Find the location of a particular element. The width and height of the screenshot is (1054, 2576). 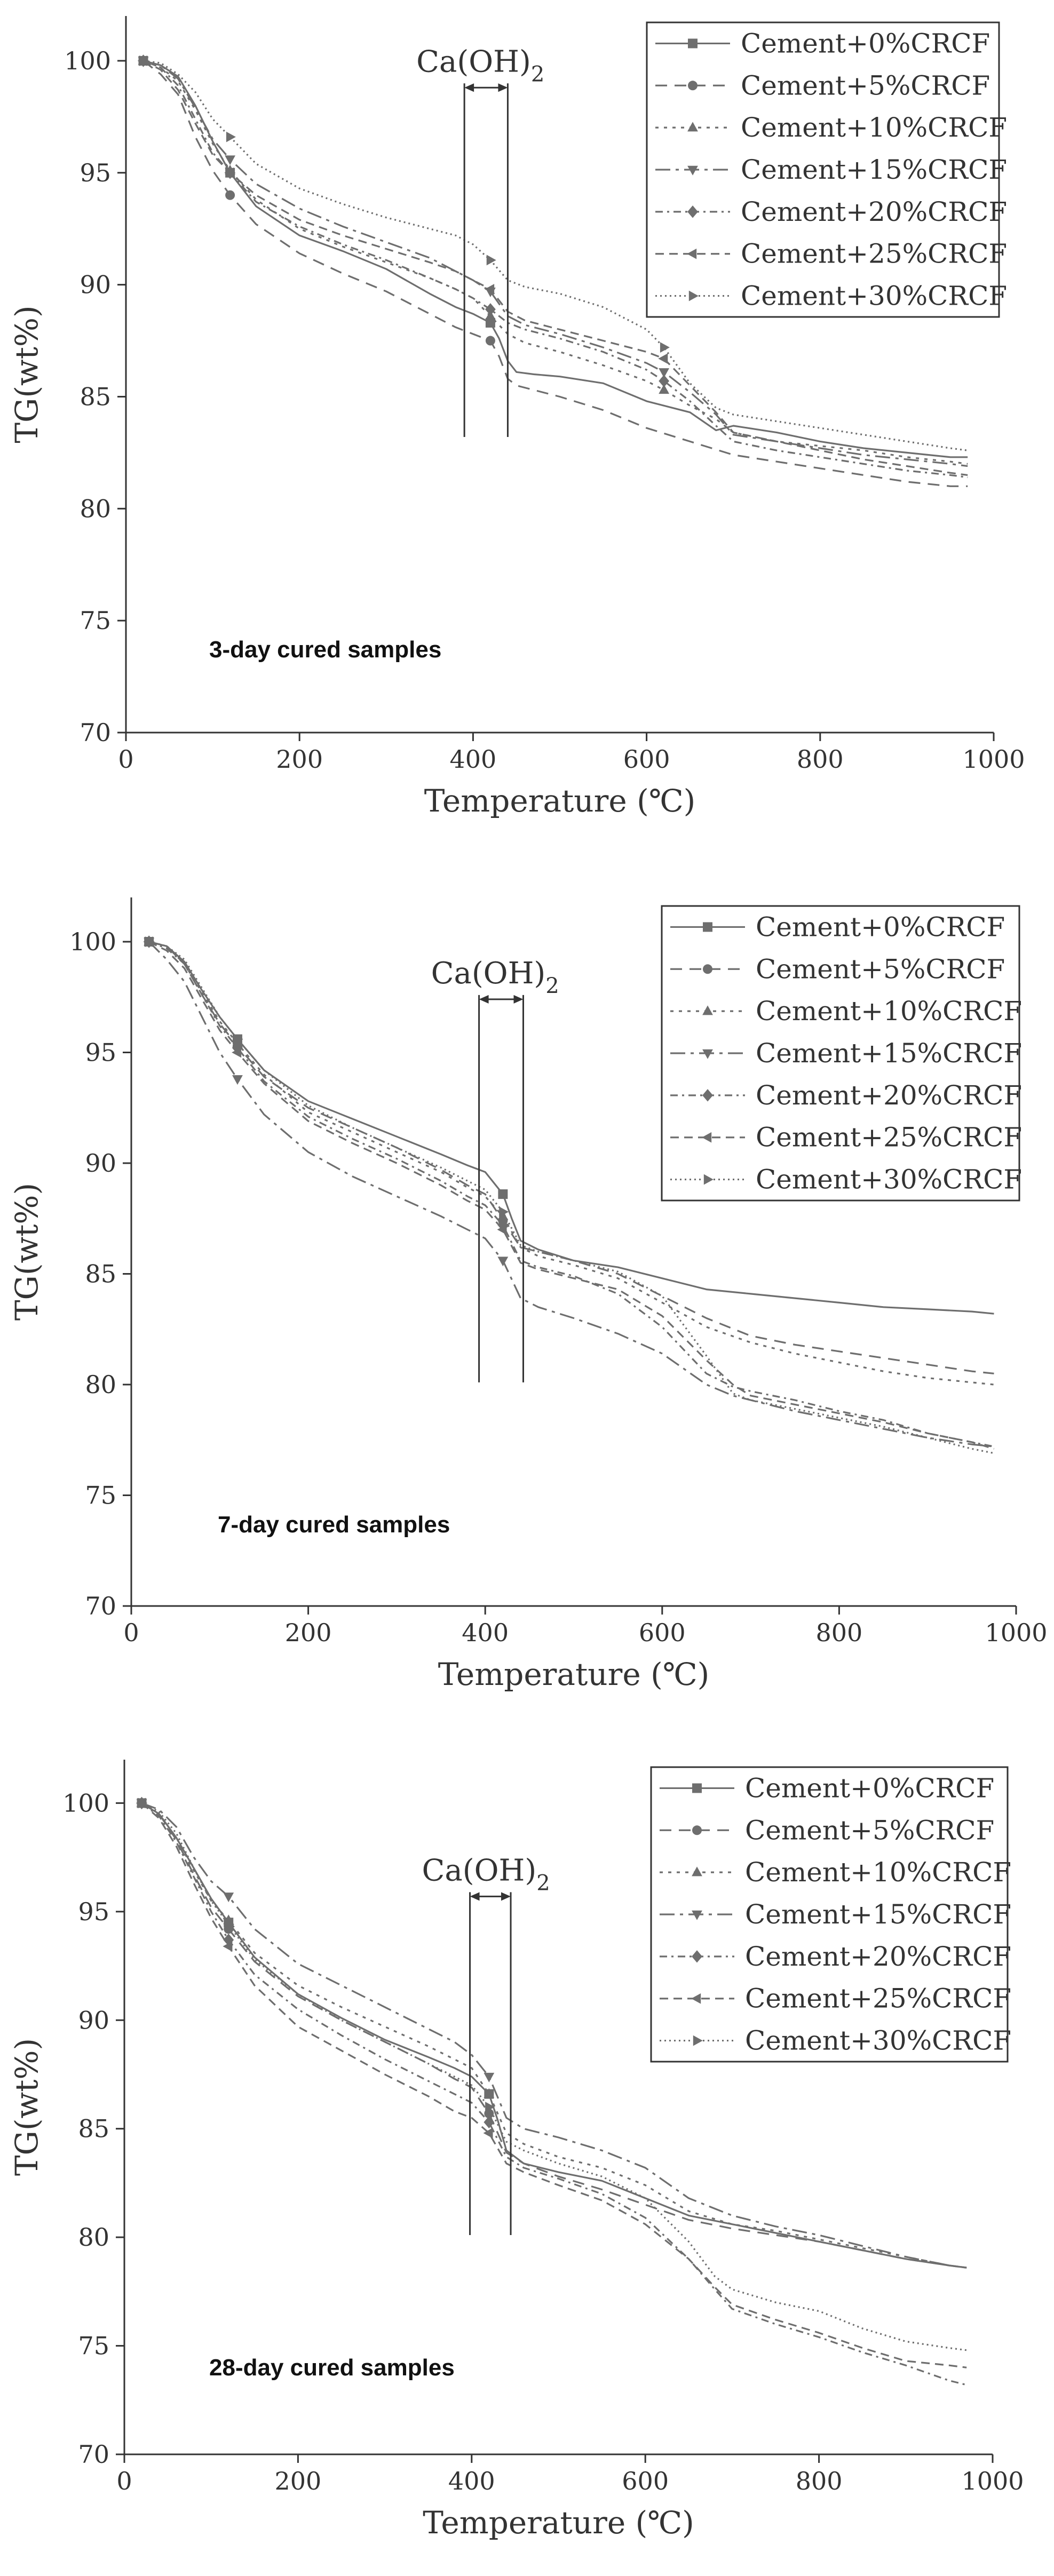

legend-label: Cement+30%CRCF is located at coordinates (874, 296).